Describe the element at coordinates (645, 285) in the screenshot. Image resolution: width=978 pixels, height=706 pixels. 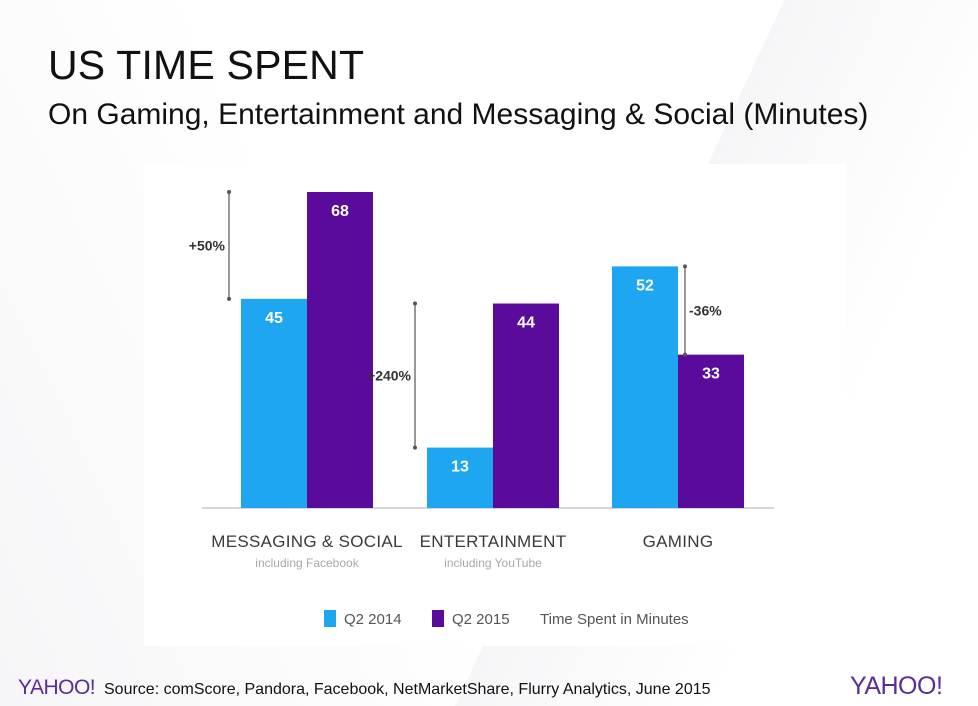
I see `data-label: 52` at that location.